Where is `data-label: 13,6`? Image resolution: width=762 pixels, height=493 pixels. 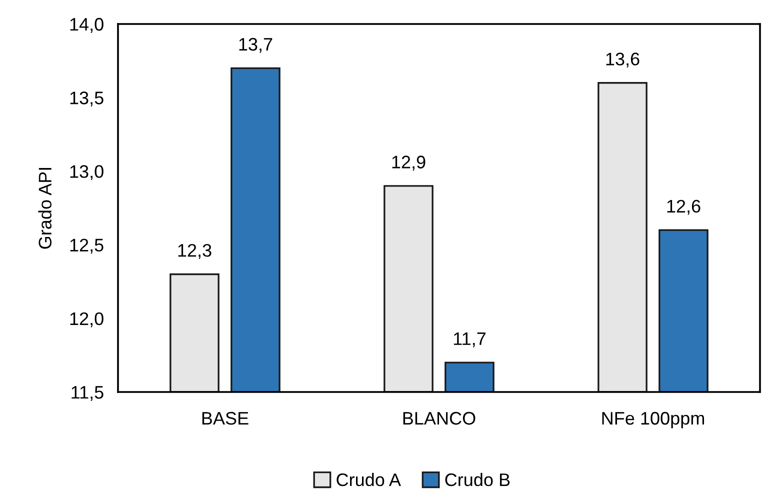 data-label: 13,6 is located at coordinates (623, 60).